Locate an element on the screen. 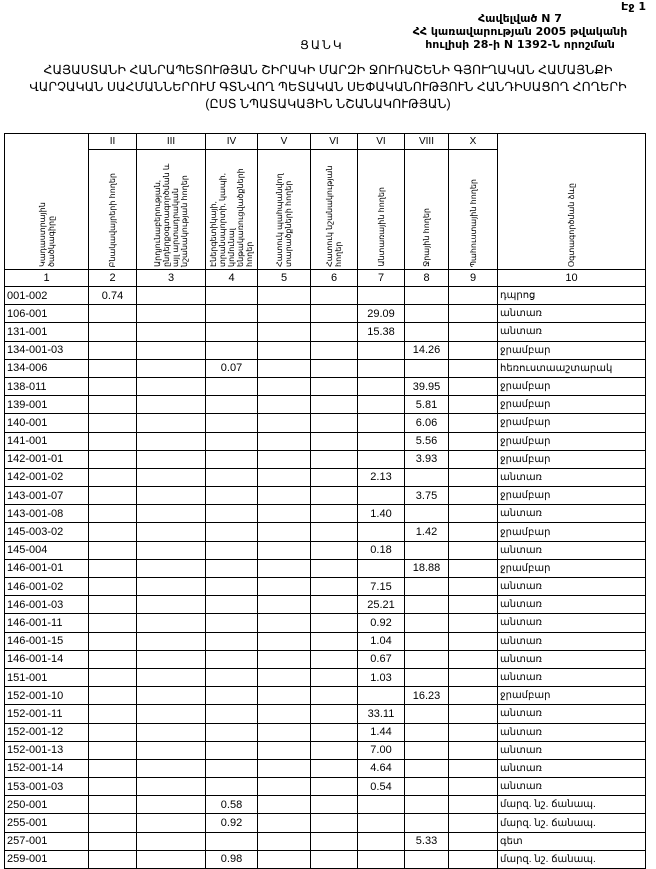  cadastral-code: 143-001-08 is located at coordinates (46, 514).